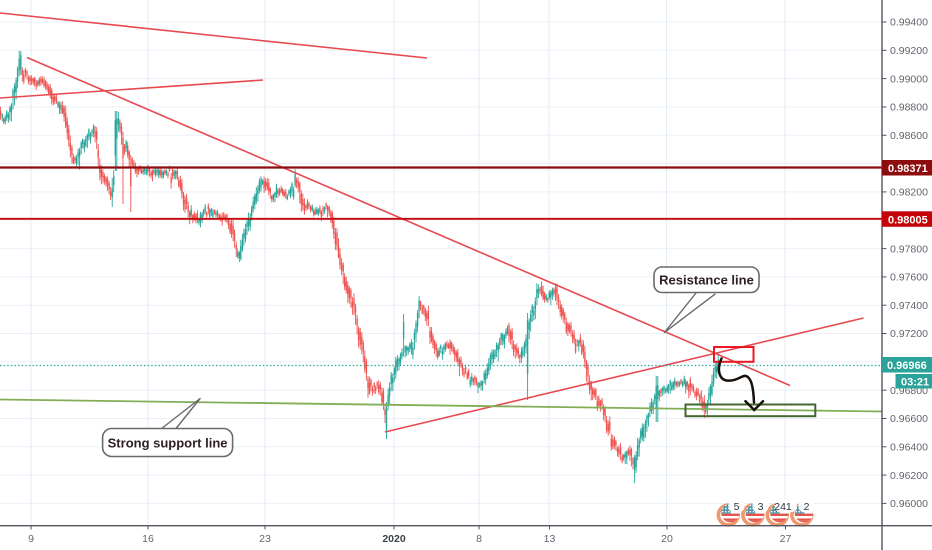 This screenshot has height=550, width=932. What do you see at coordinates (909, 23) in the screenshot?
I see `svg-text: 0.99400` at bounding box center [909, 23].